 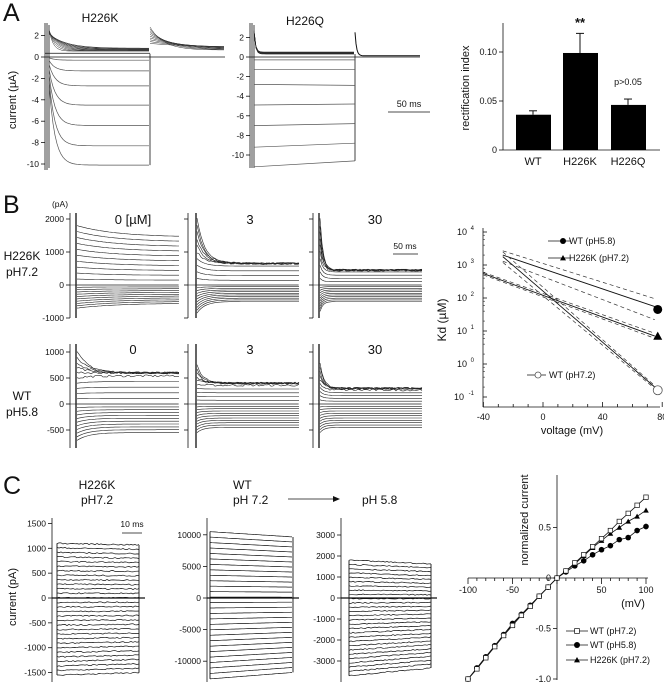 I want to click on a2-outward-trace, so click(x=303, y=42).